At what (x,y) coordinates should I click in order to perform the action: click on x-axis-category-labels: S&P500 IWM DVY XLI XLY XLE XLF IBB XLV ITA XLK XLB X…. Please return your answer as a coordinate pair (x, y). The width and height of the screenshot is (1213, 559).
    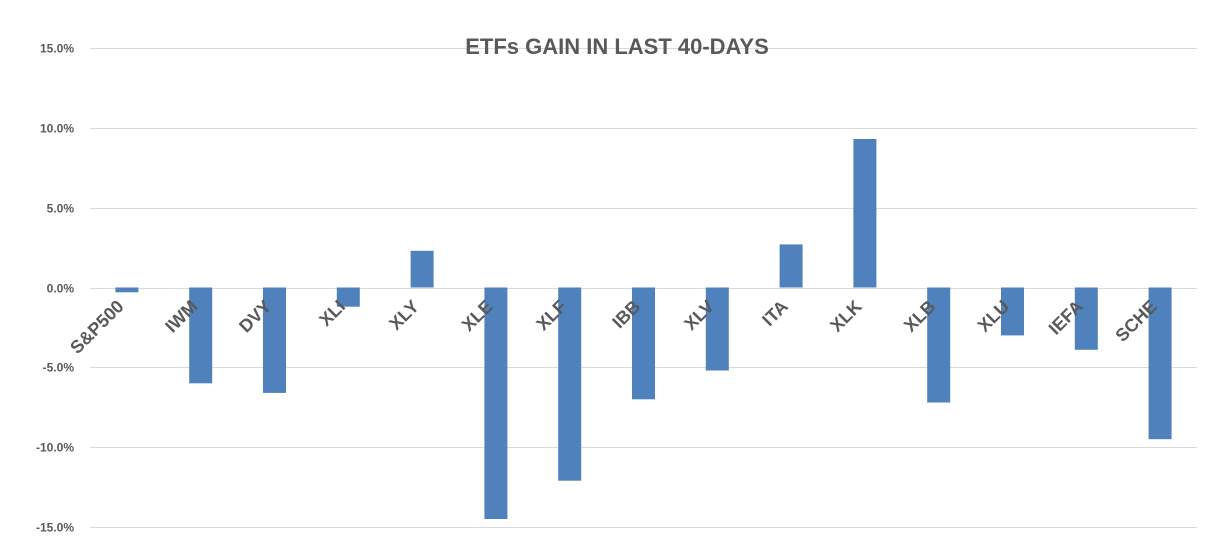
    Looking at the image, I should click on (613, 327).